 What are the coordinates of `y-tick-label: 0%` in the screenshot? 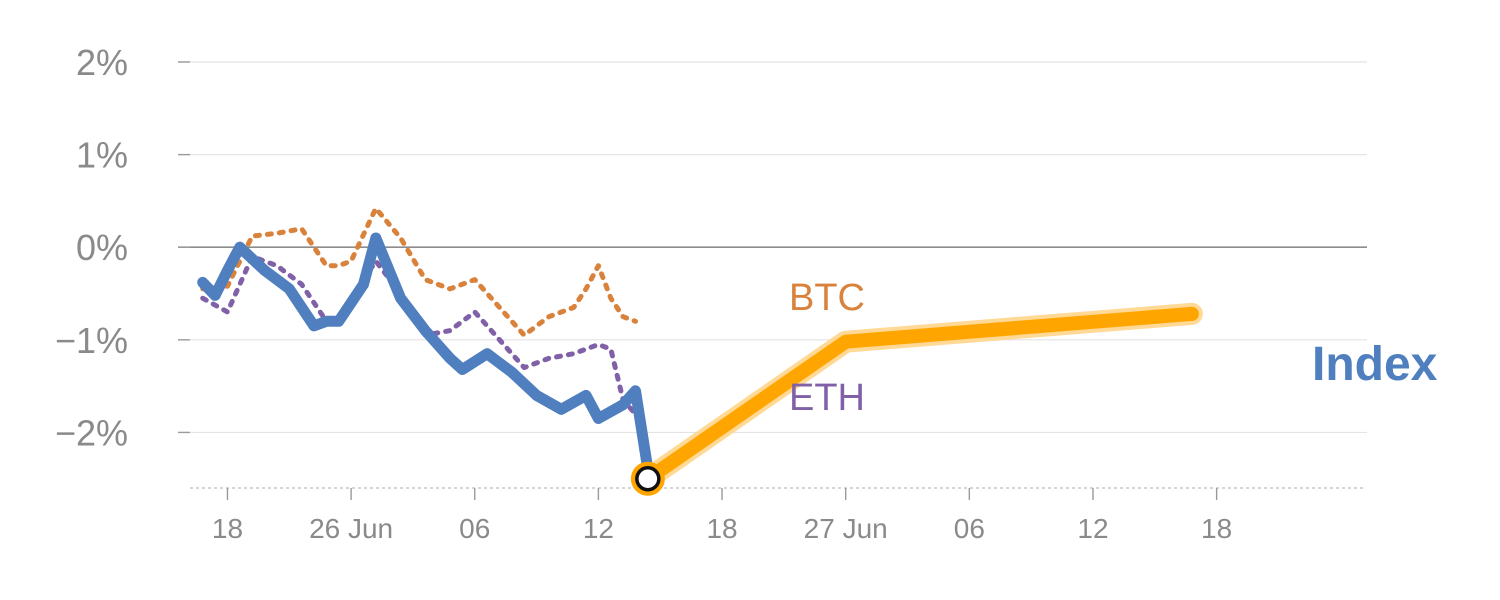 It's located at (102, 247).